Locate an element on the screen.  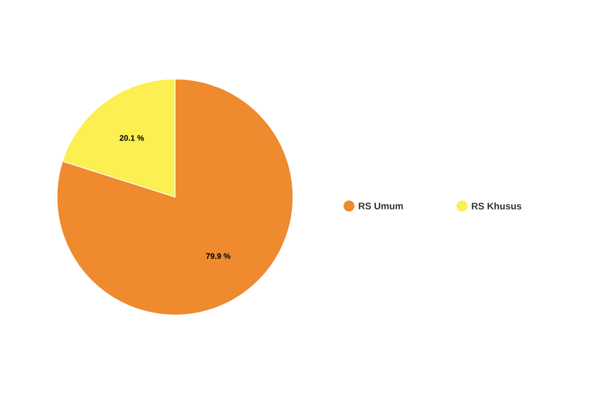
legend-label: RS Umum is located at coordinates (380, 206).